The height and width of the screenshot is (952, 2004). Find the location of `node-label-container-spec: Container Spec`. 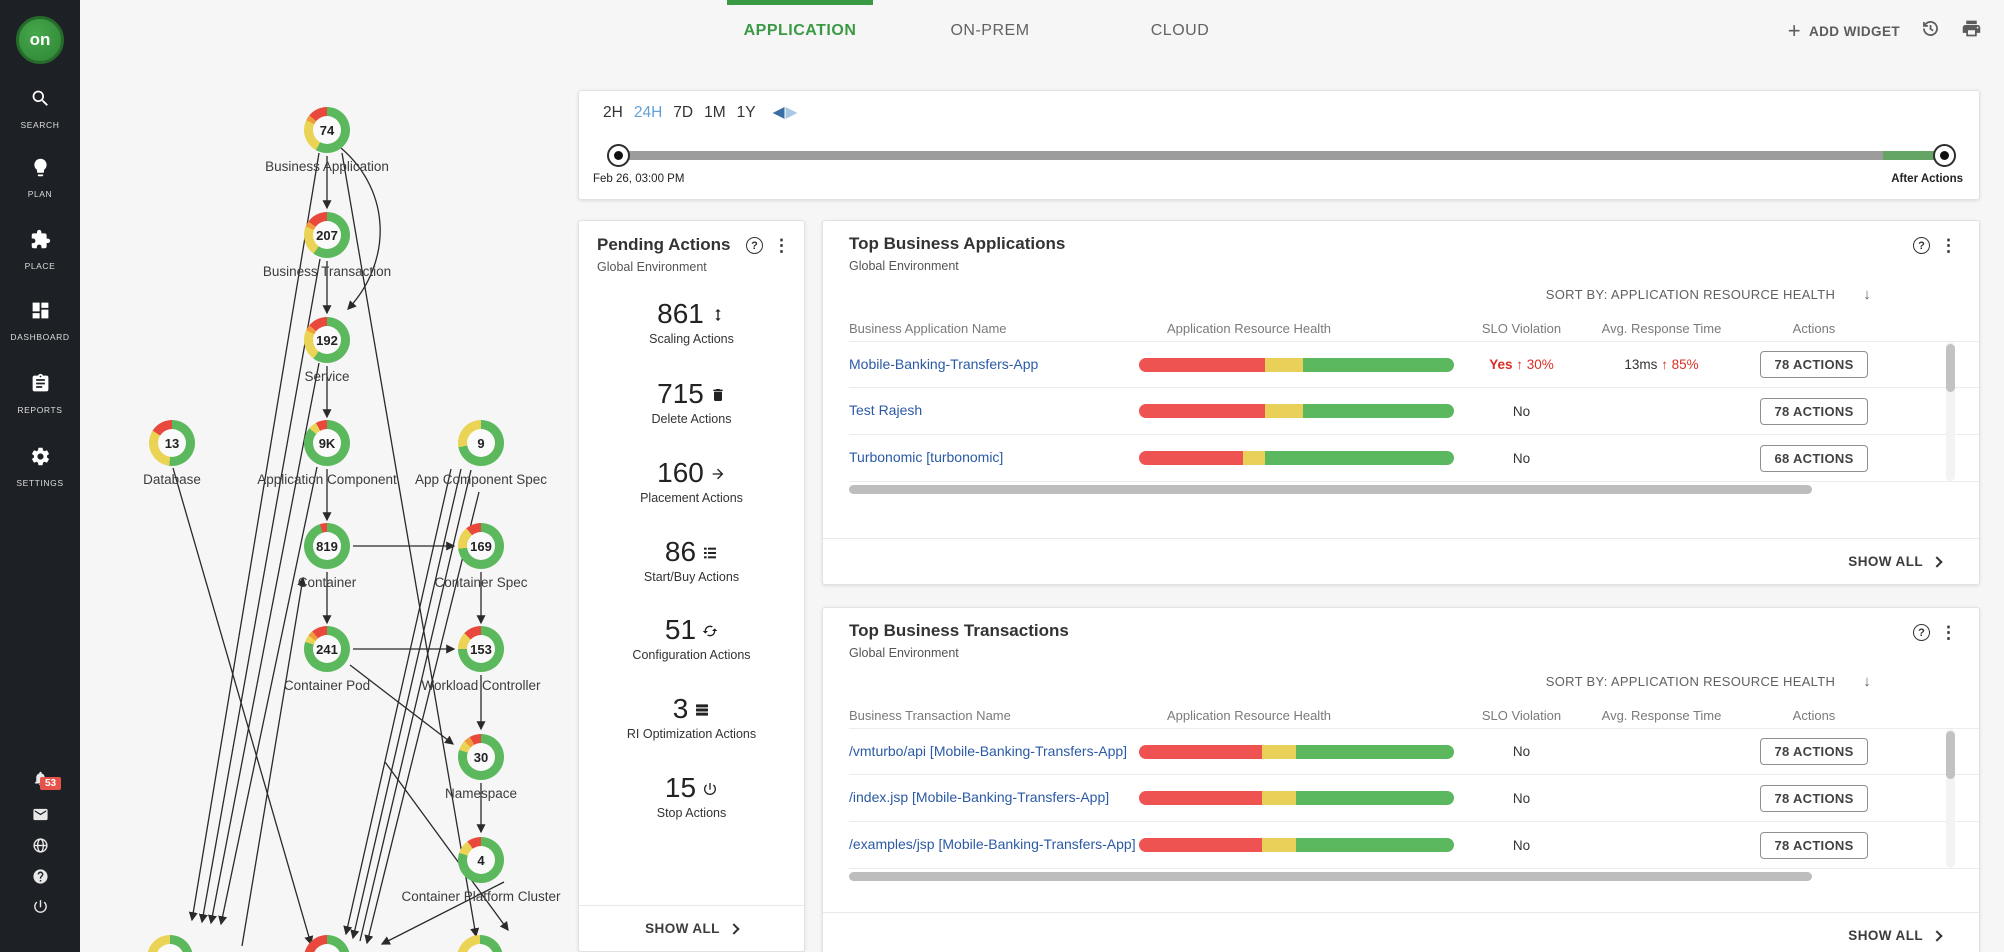

node-label-container-spec: Container Spec is located at coordinates (481, 582).